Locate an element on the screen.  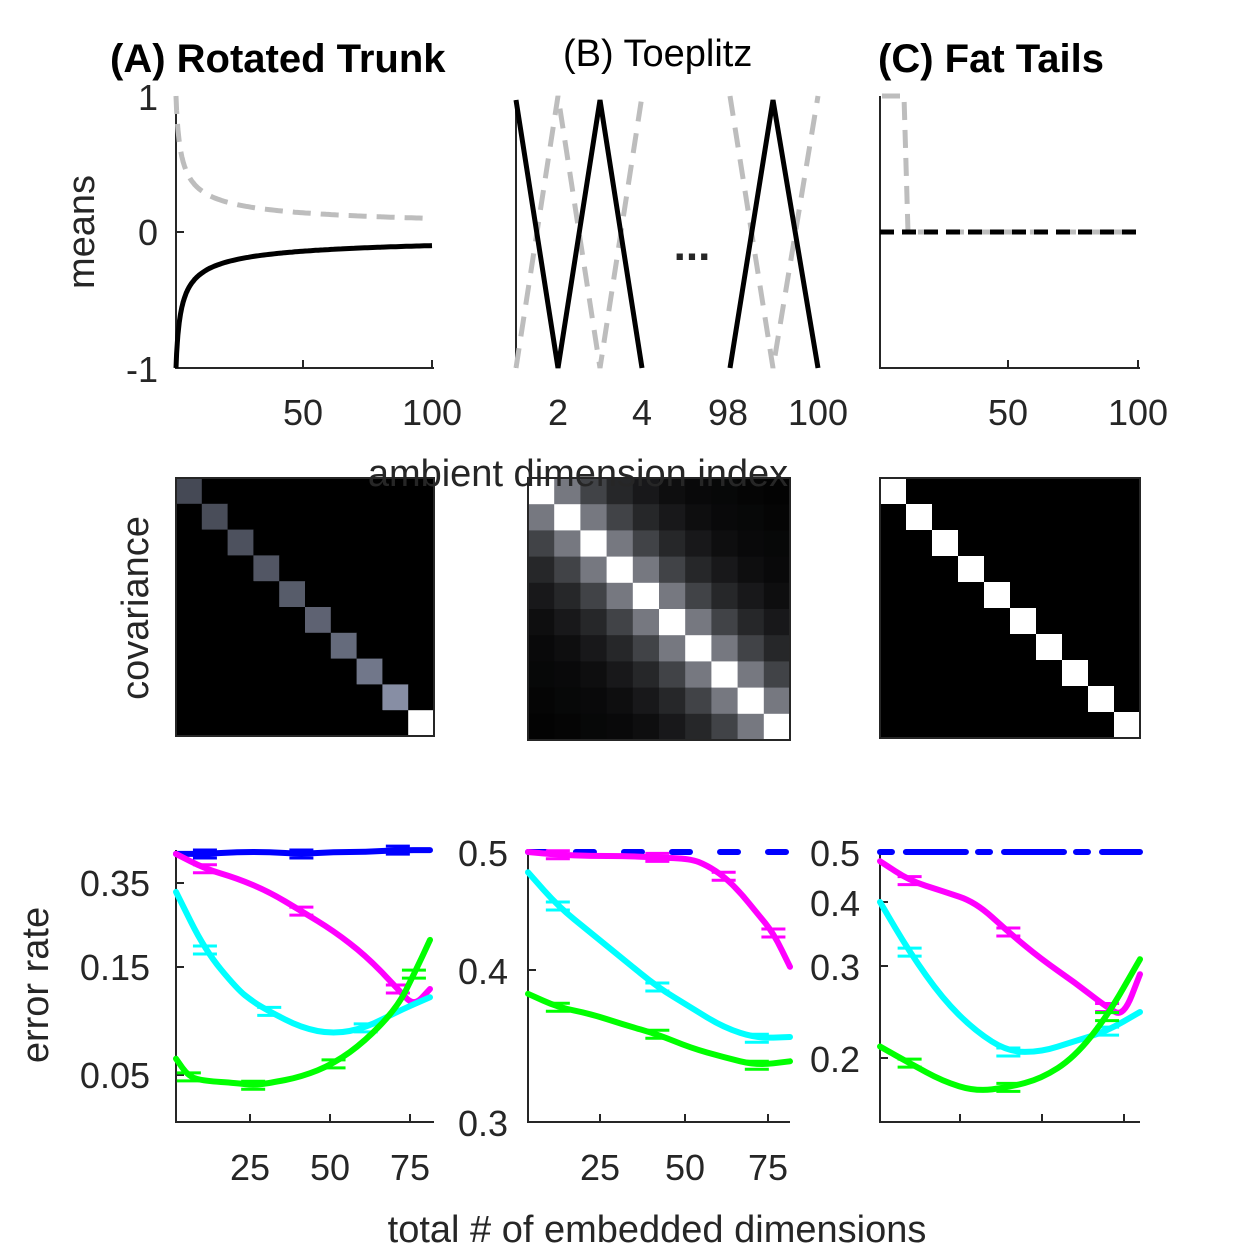
error-ylabel: error rate is located at coordinates (36, 985).